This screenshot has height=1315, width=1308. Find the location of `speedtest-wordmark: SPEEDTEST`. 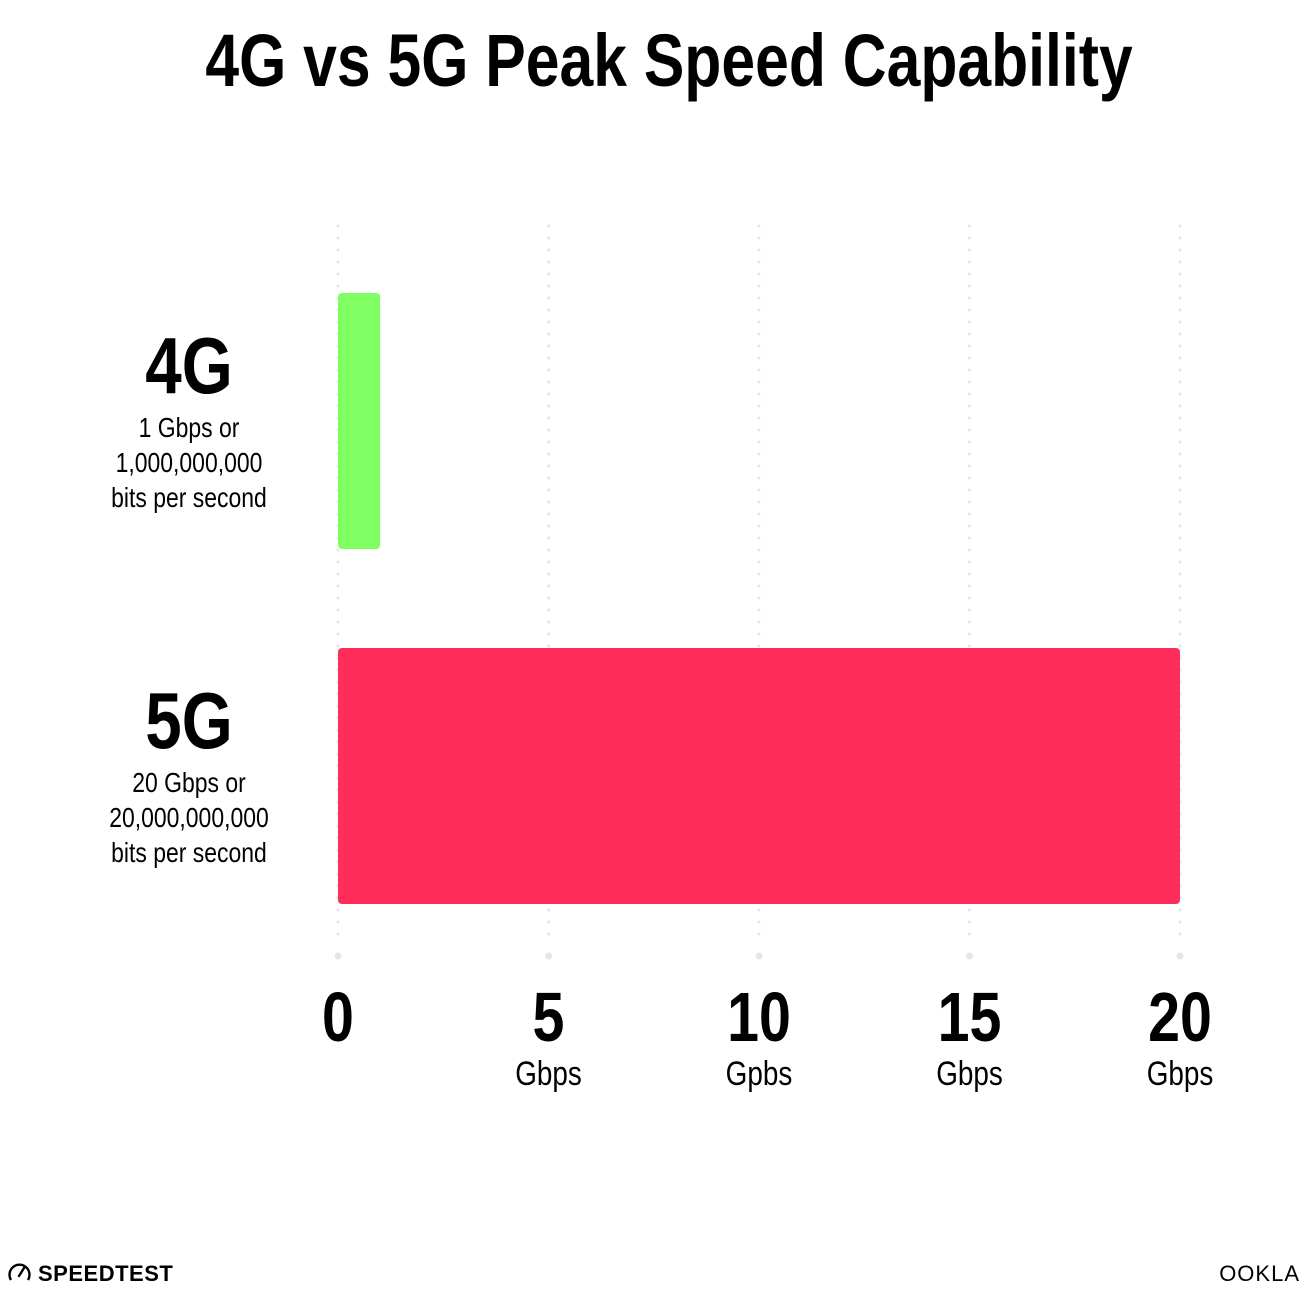

speedtest-wordmark: SPEEDTEST is located at coordinates (105, 1273).